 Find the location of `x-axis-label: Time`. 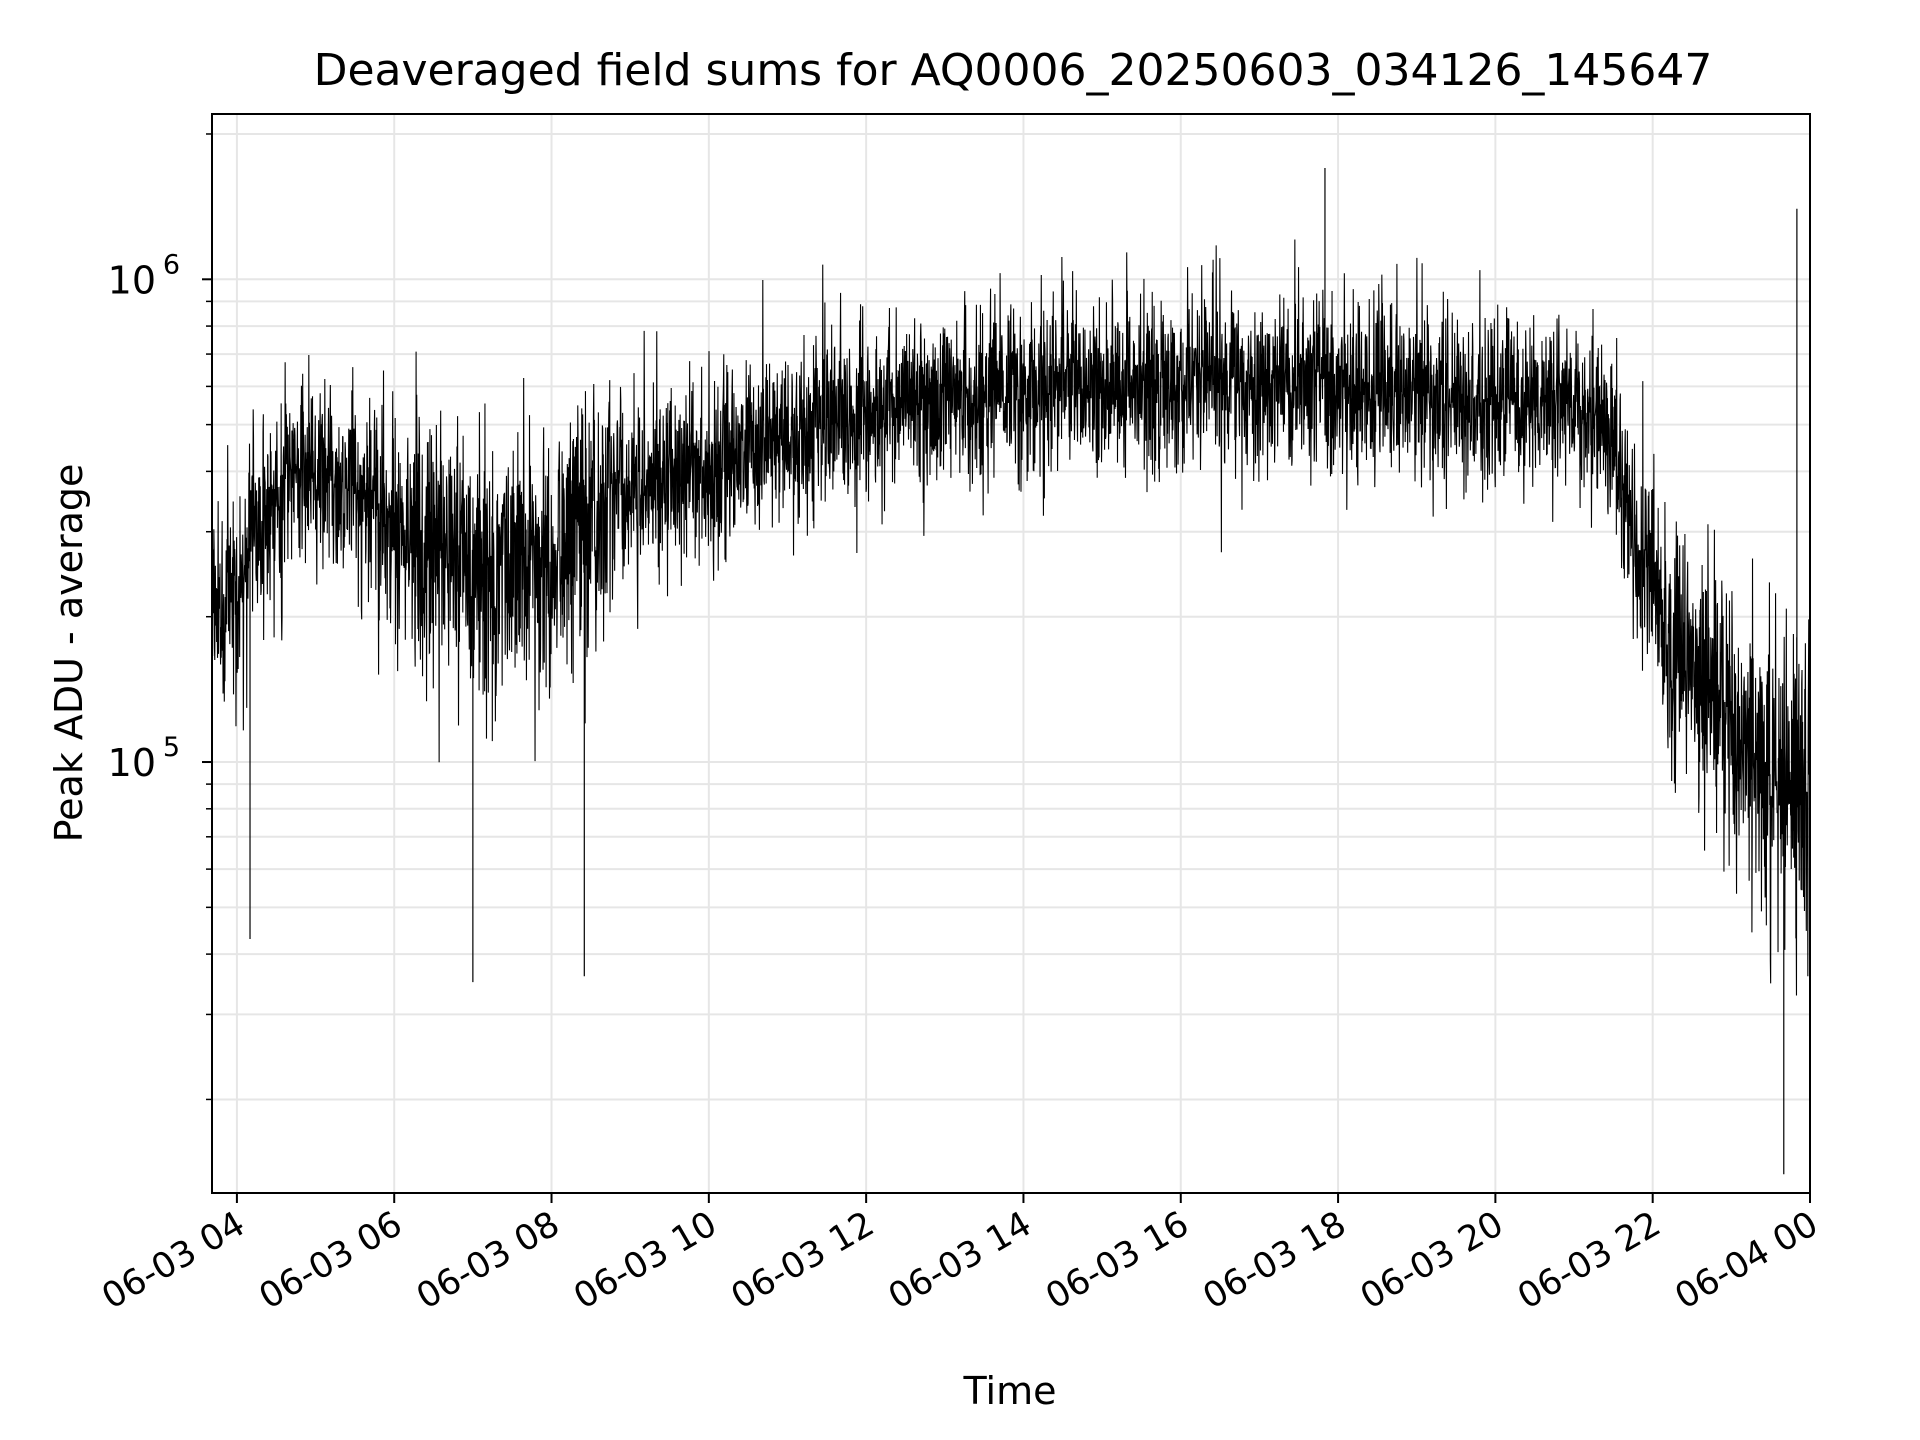

x-axis-label: Time is located at coordinates (1010, 1391).